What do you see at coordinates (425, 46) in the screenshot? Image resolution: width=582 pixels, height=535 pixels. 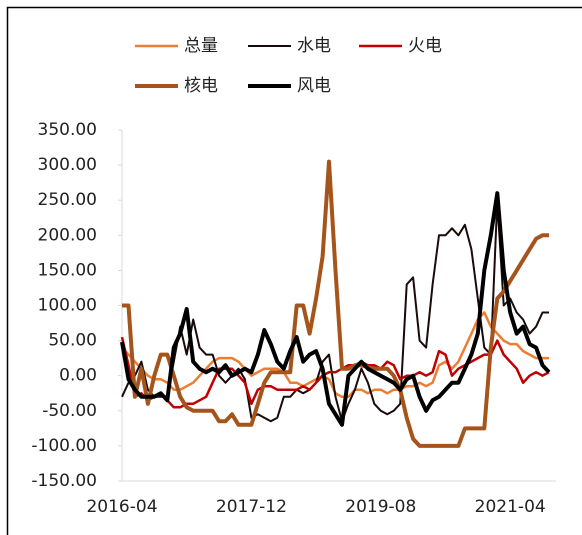 I see `legend-label: 火电` at bounding box center [425, 46].